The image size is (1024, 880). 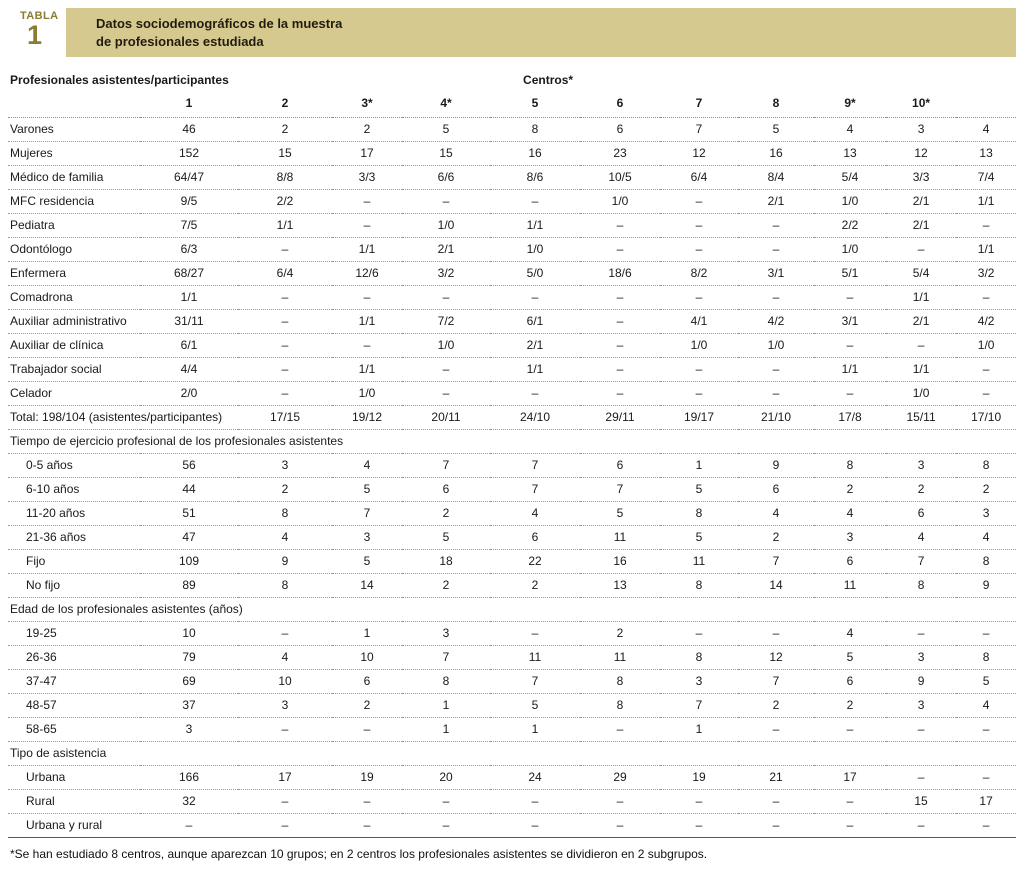 What do you see at coordinates (699, 274) in the screenshot?
I see `table-cell: 8/2` at bounding box center [699, 274].